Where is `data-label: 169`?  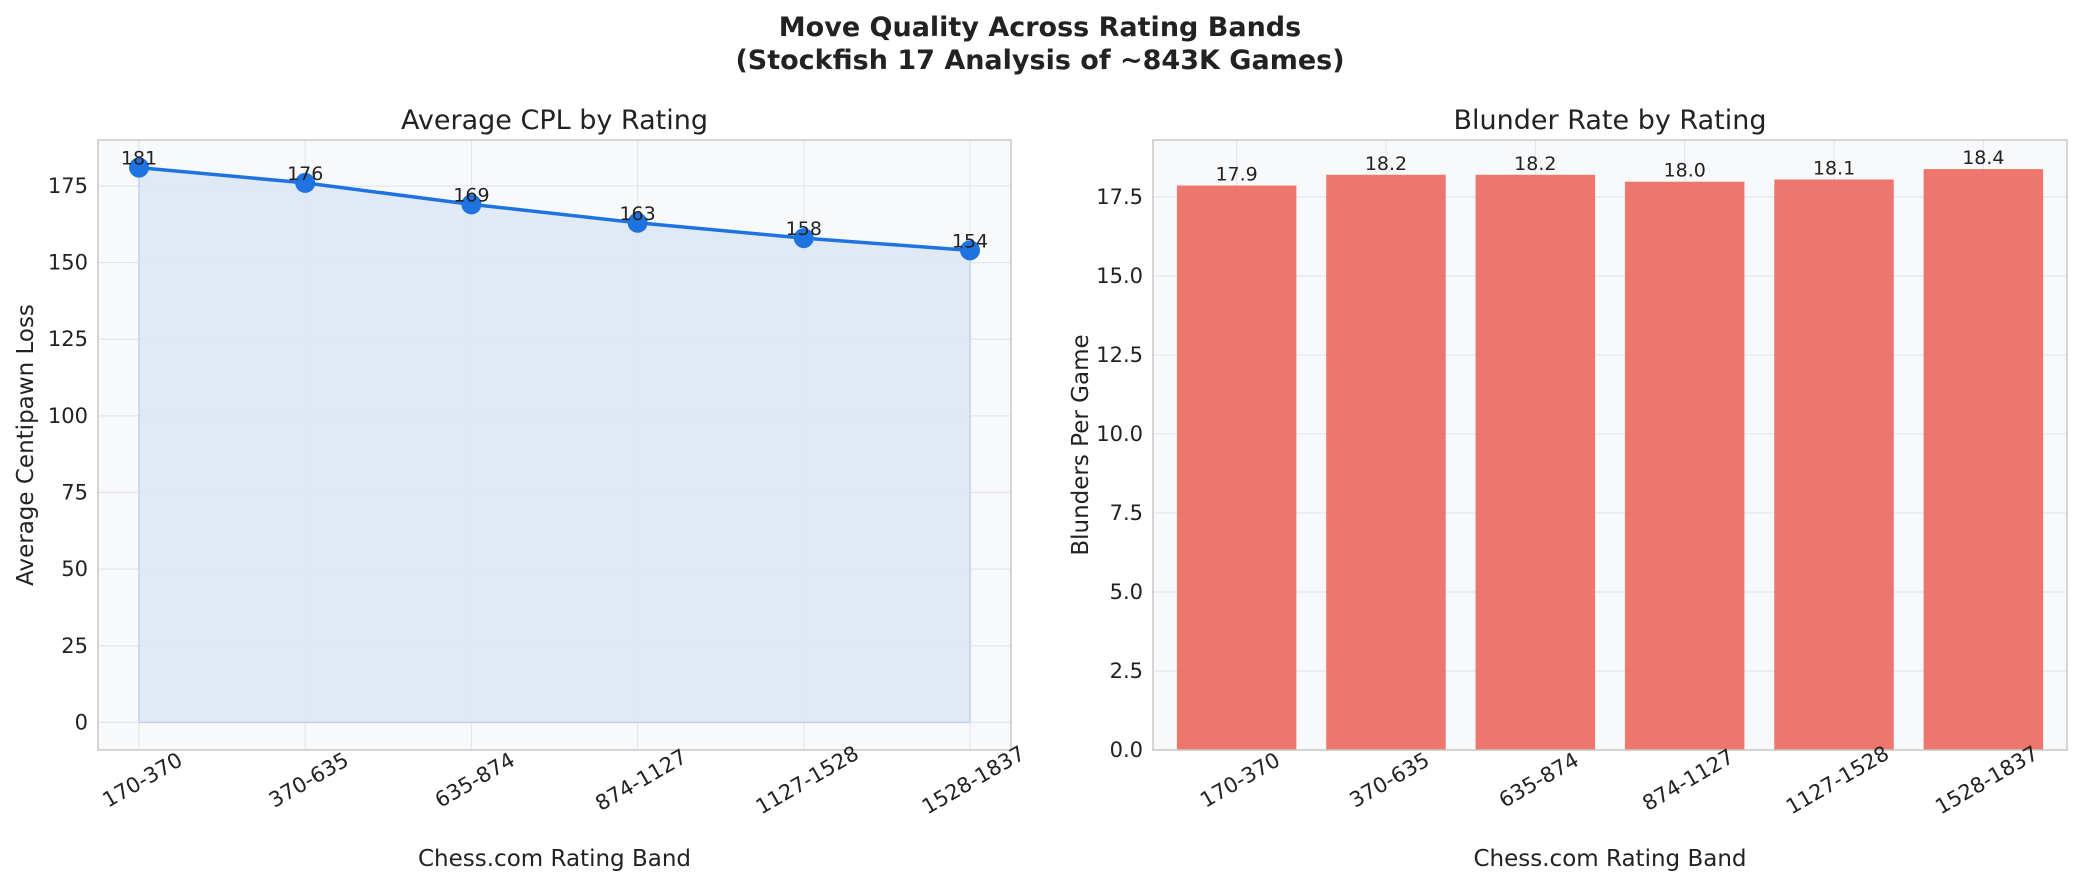 data-label: 169 is located at coordinates (471, 195).